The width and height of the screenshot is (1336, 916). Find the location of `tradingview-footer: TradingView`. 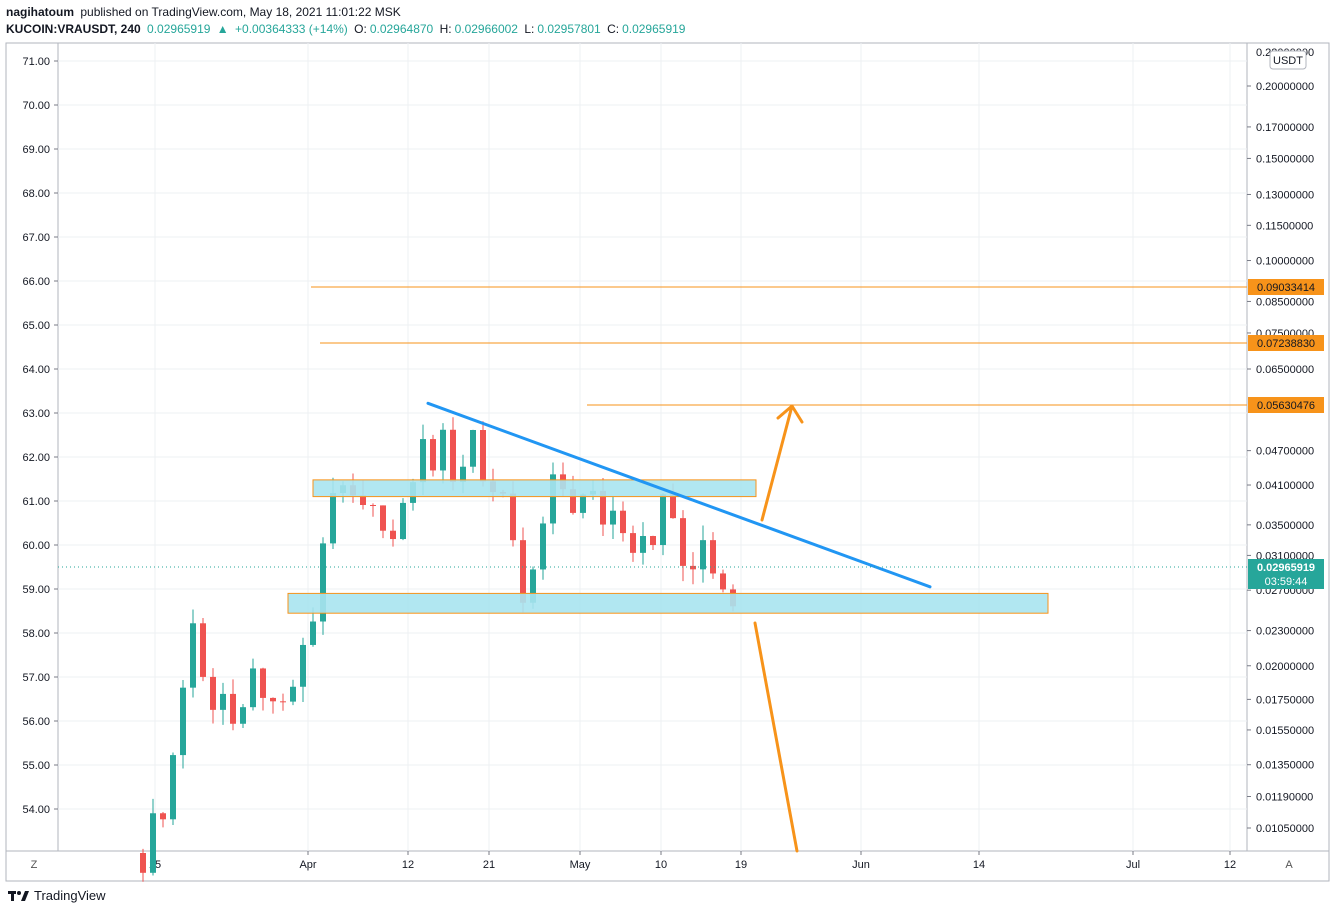

tradingview-footer: TradingView is located at coordinates (57, 895).